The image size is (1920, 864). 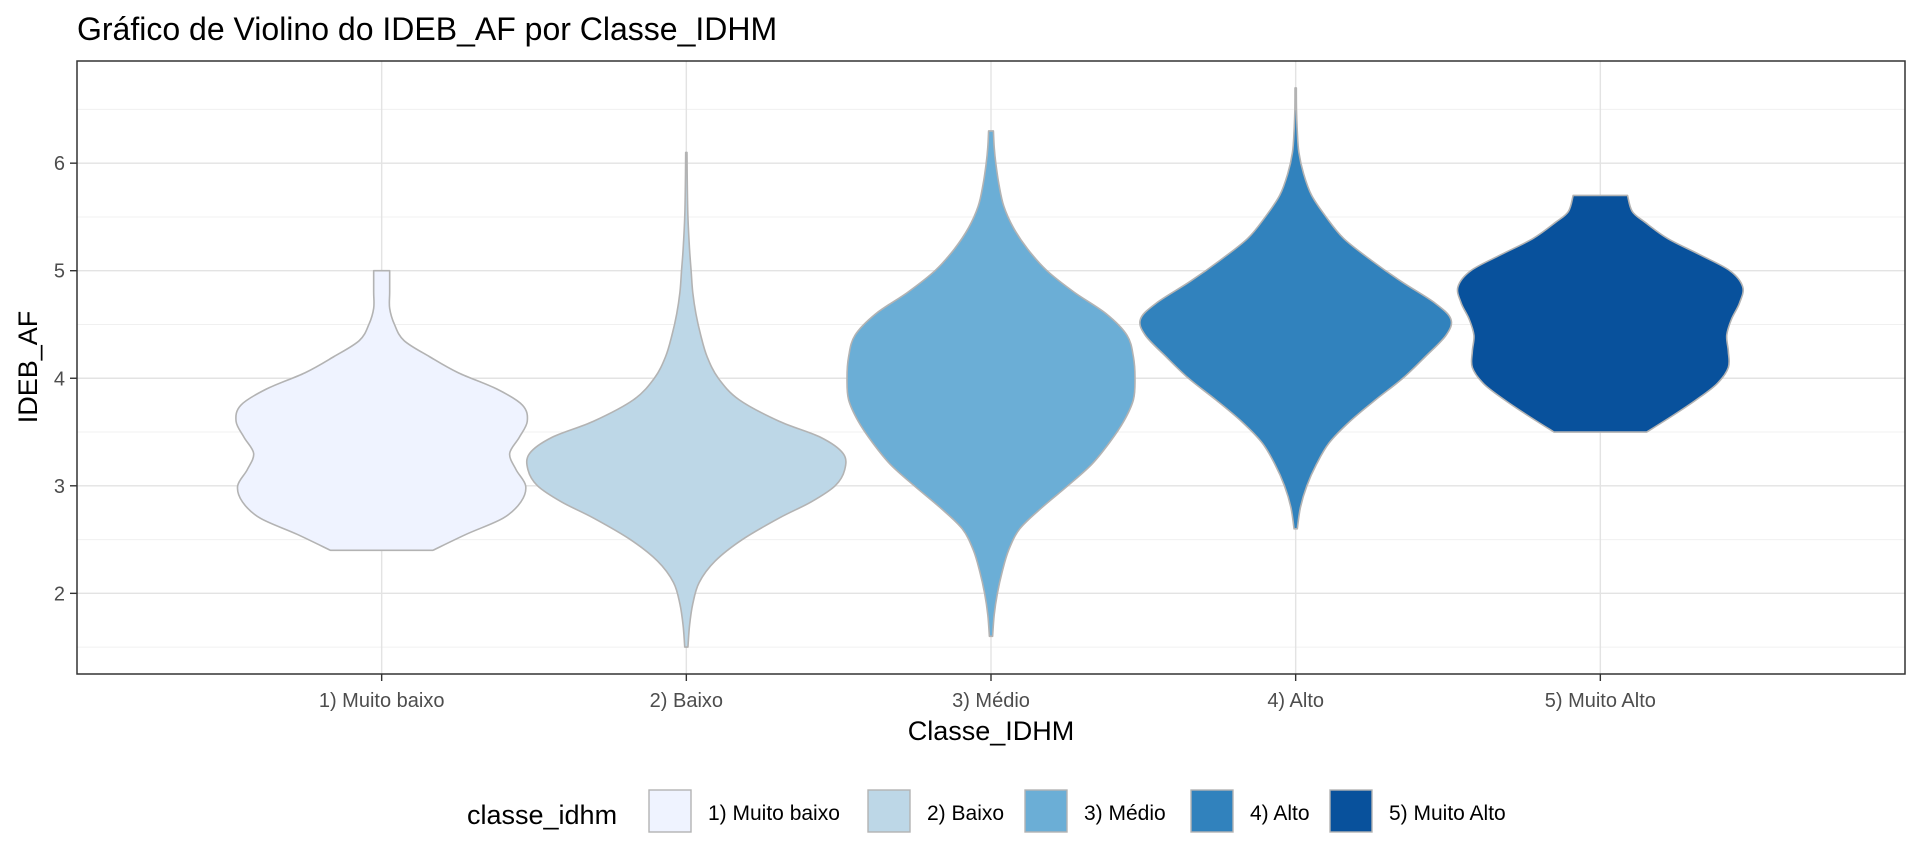 I want to click on y-axis-title: IDEB_AF, so click(x=28, y=367).